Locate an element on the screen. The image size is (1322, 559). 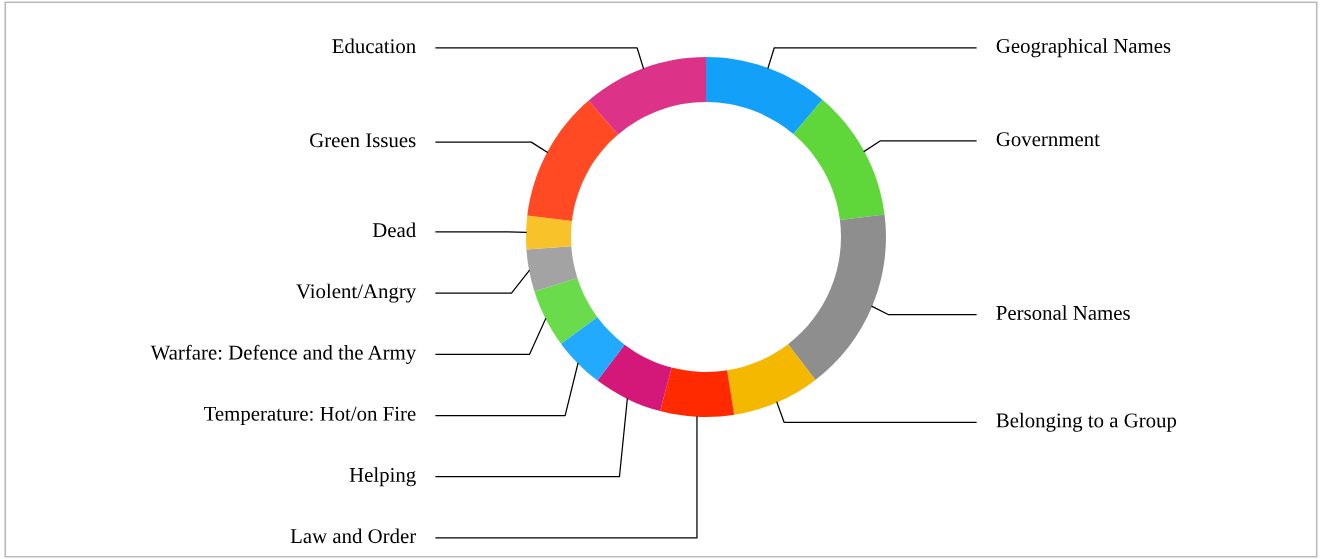
slice-label: Helping is located at coordinates (382, 477).